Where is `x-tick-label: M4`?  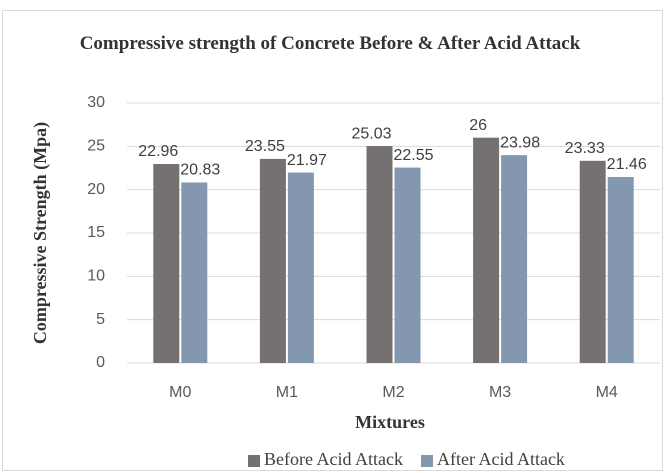
x-tick-label: M4 is located at coordinates (607, 392).